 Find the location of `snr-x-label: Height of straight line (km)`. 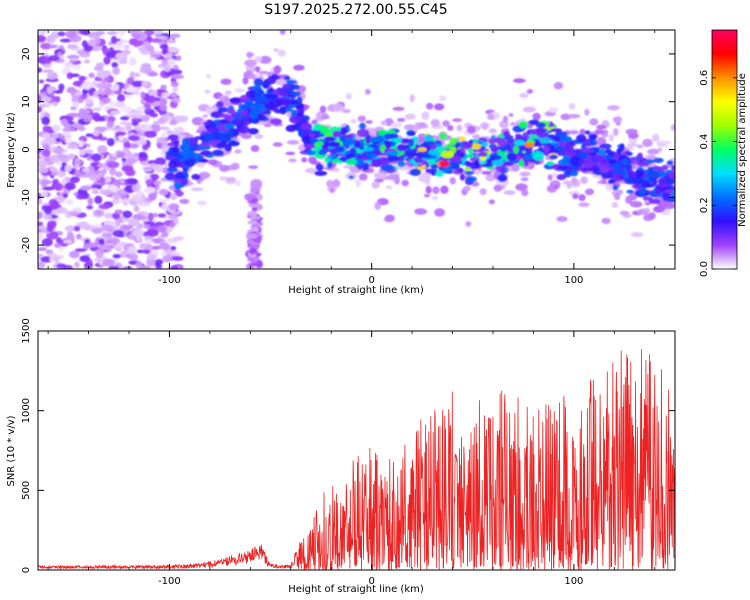

snr-x-label: Height of straight line (km) is located at coordinates (356, 589).